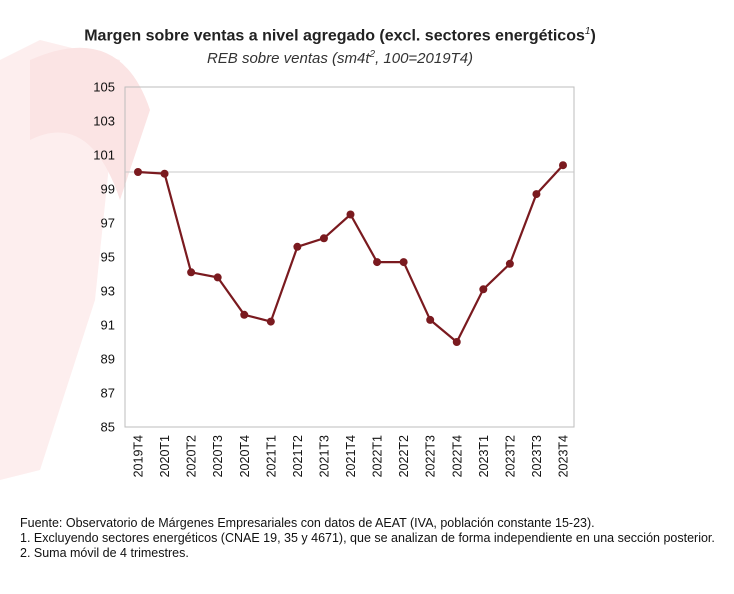  I want to click on data-point-2022T2, so click(403, 262).